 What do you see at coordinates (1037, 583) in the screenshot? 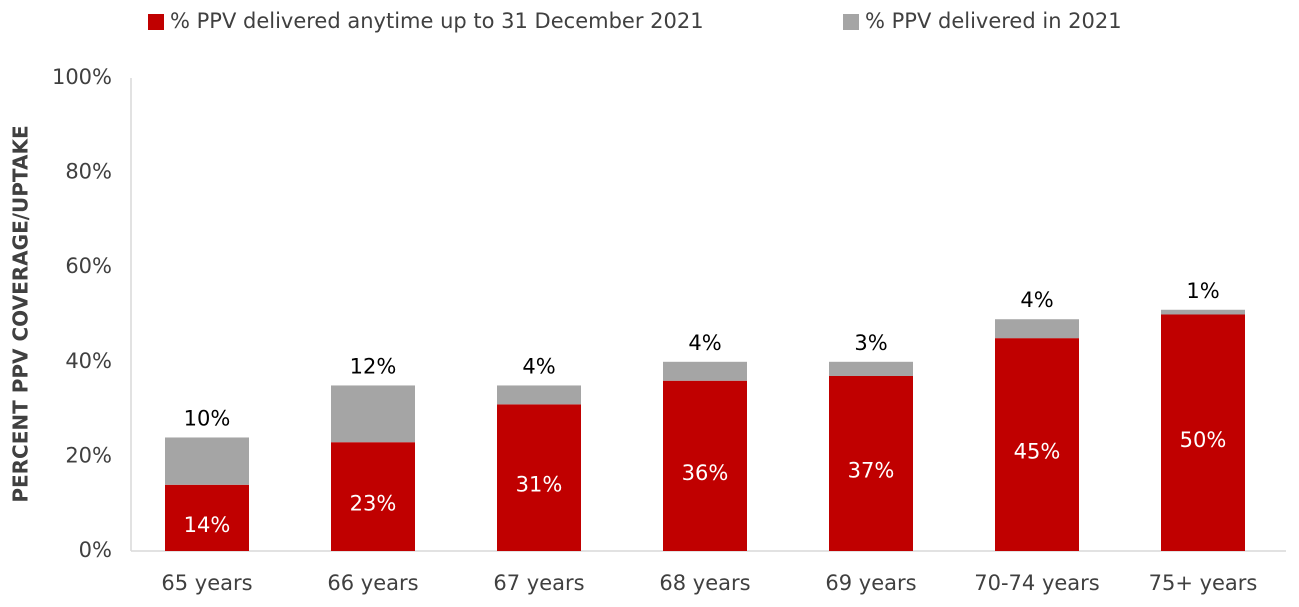
I see `x-tick-label: 70-74 years` at bounding box center [1037, 583].